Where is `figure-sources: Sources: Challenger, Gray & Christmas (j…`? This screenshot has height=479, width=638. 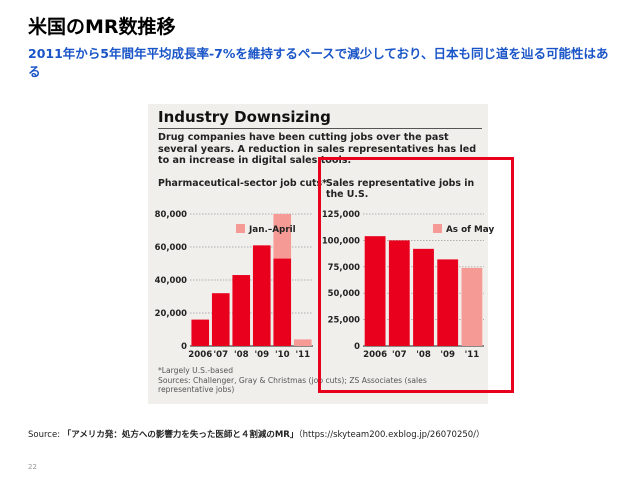 figure-sources: Sources: Challenger, Gray & Christmas (j… is located at coordinates (292, 385).